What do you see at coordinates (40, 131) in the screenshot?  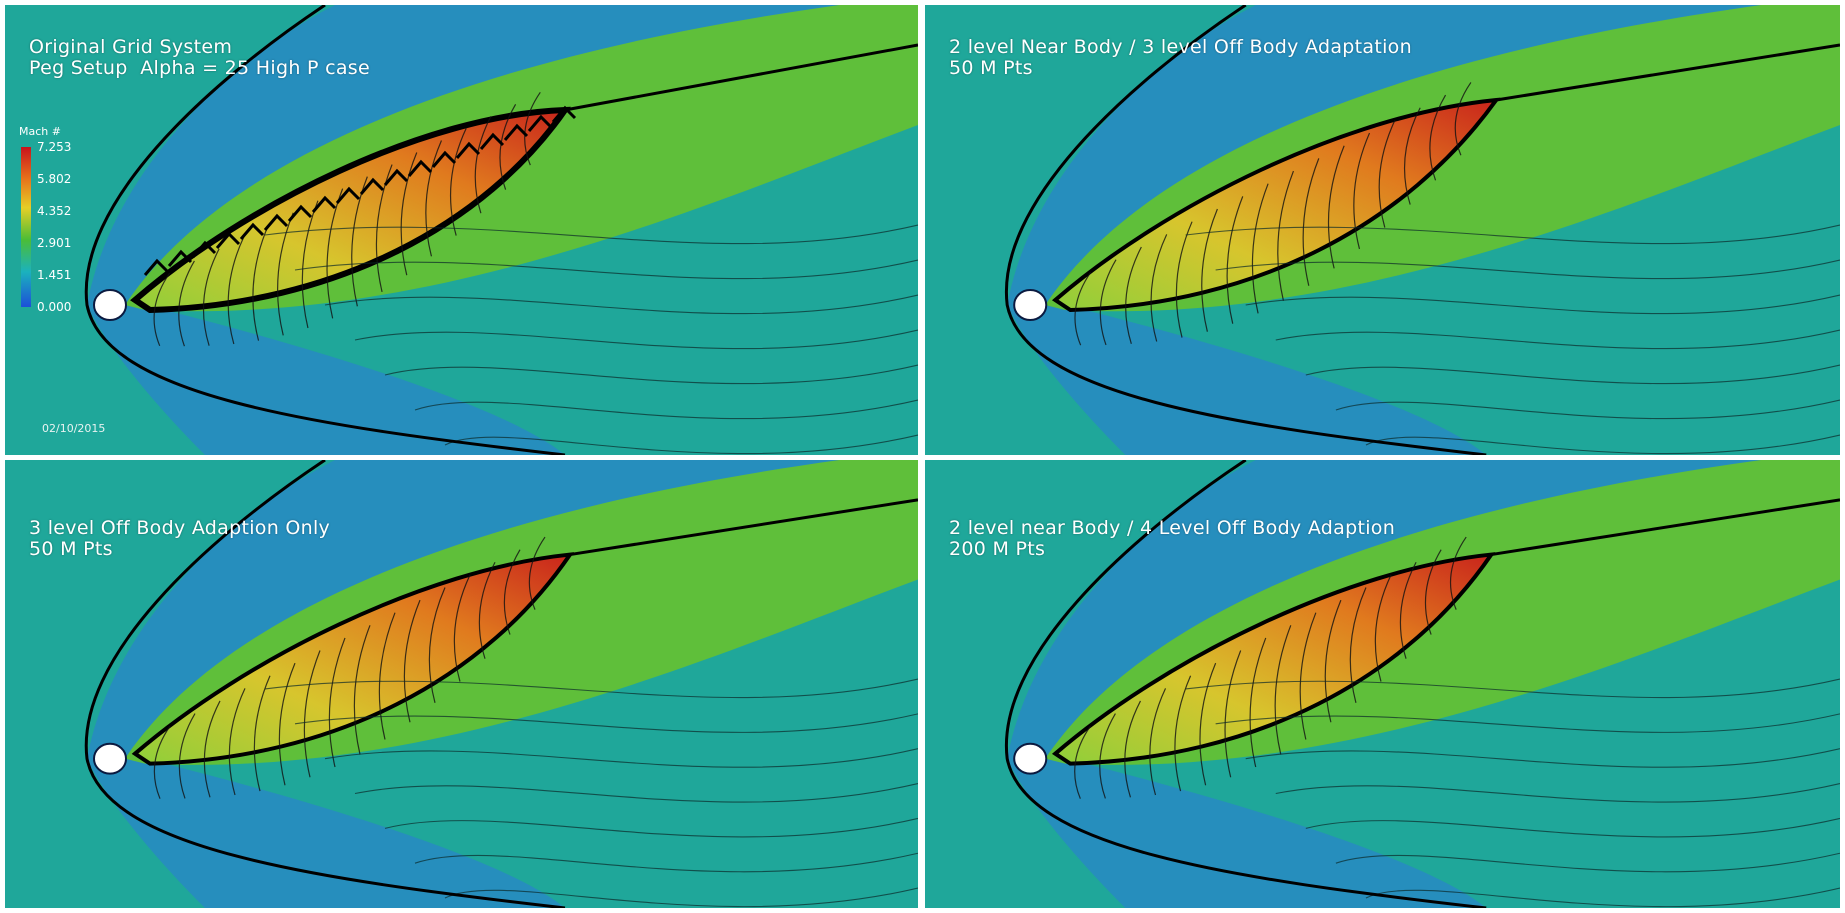 I see `legend-title: Mach #` at bounding box center [40, 131].